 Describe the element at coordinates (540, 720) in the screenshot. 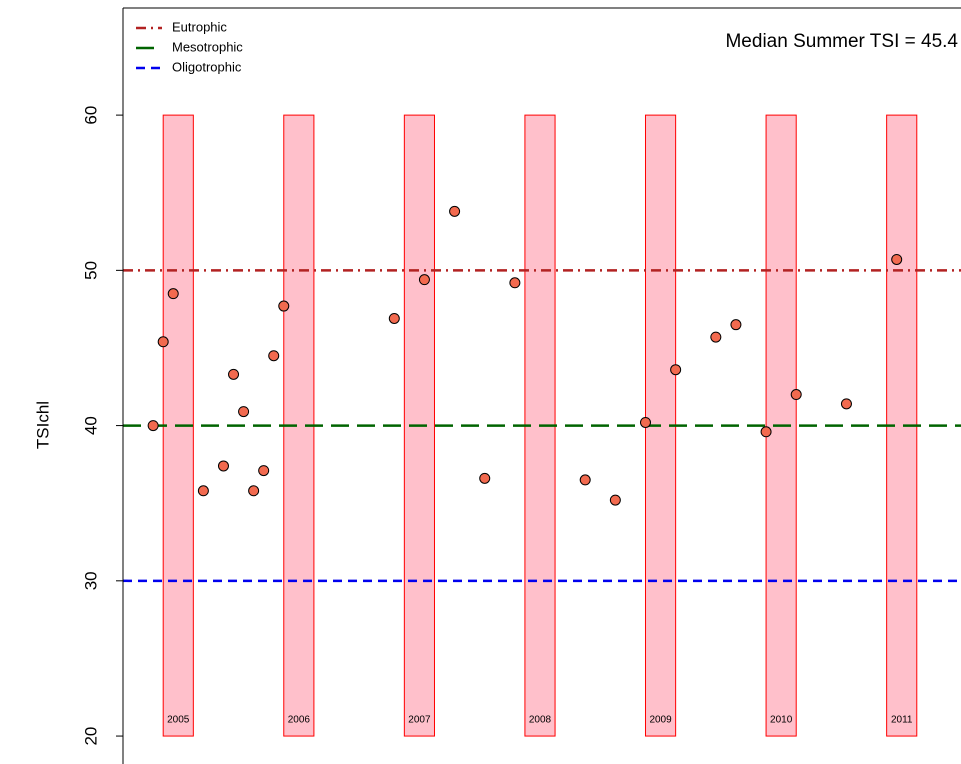

I see `band-label: 2008` at that location.